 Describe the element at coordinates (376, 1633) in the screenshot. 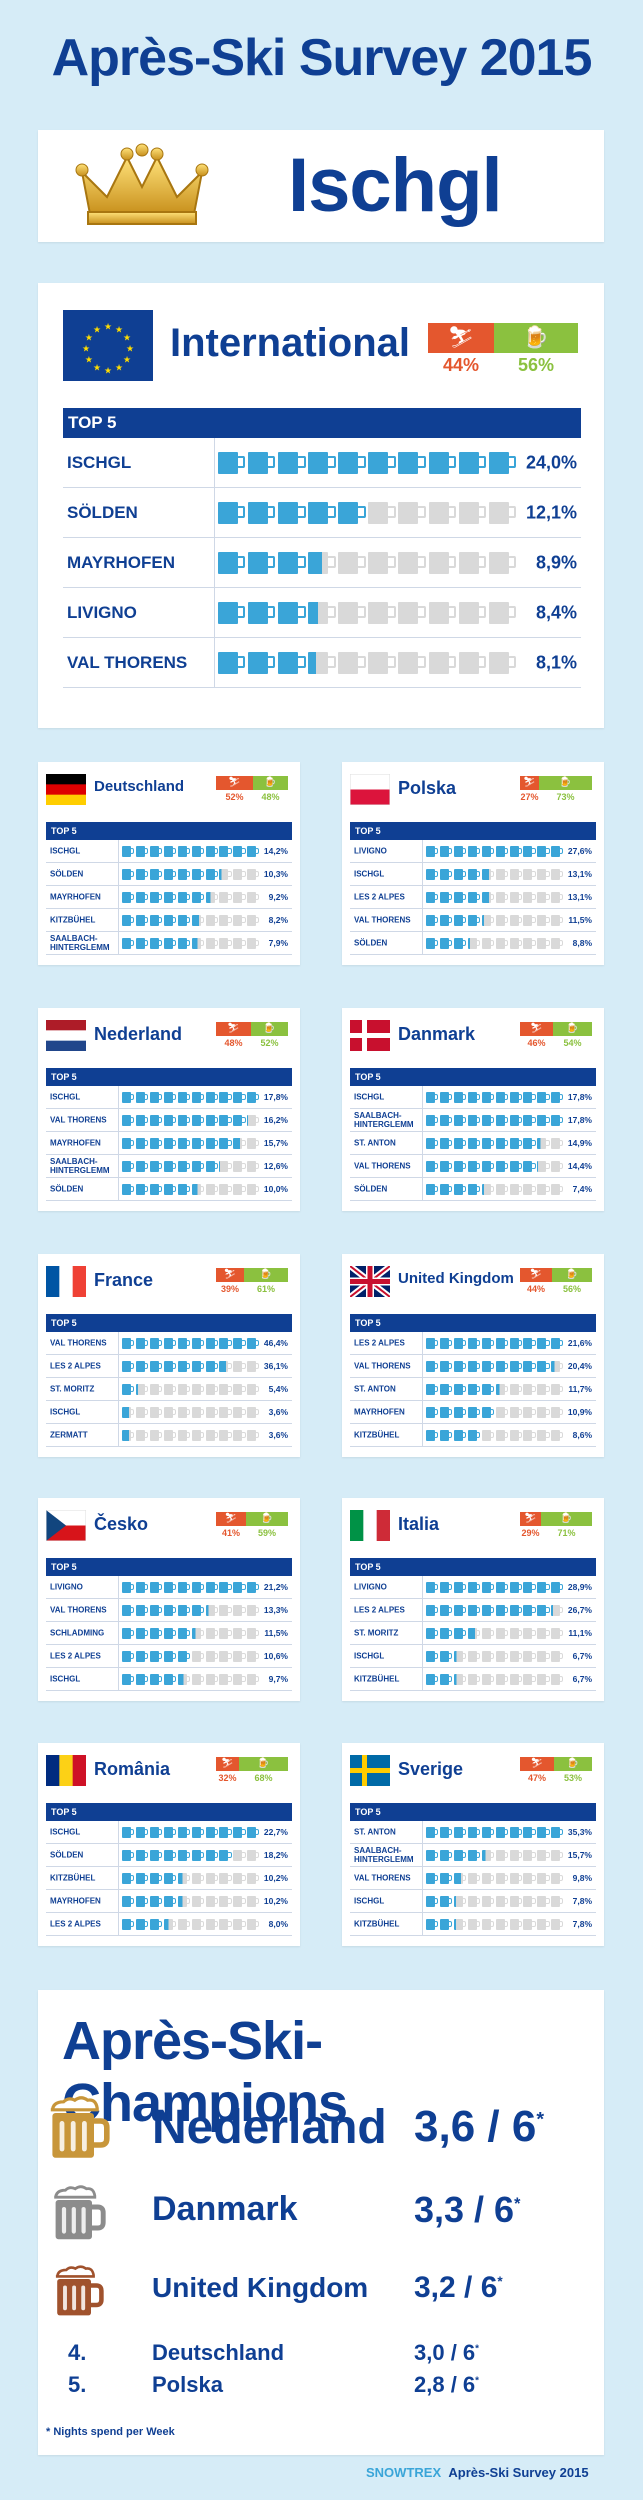

I see `resort-name: ST. MORITZ` at that location.